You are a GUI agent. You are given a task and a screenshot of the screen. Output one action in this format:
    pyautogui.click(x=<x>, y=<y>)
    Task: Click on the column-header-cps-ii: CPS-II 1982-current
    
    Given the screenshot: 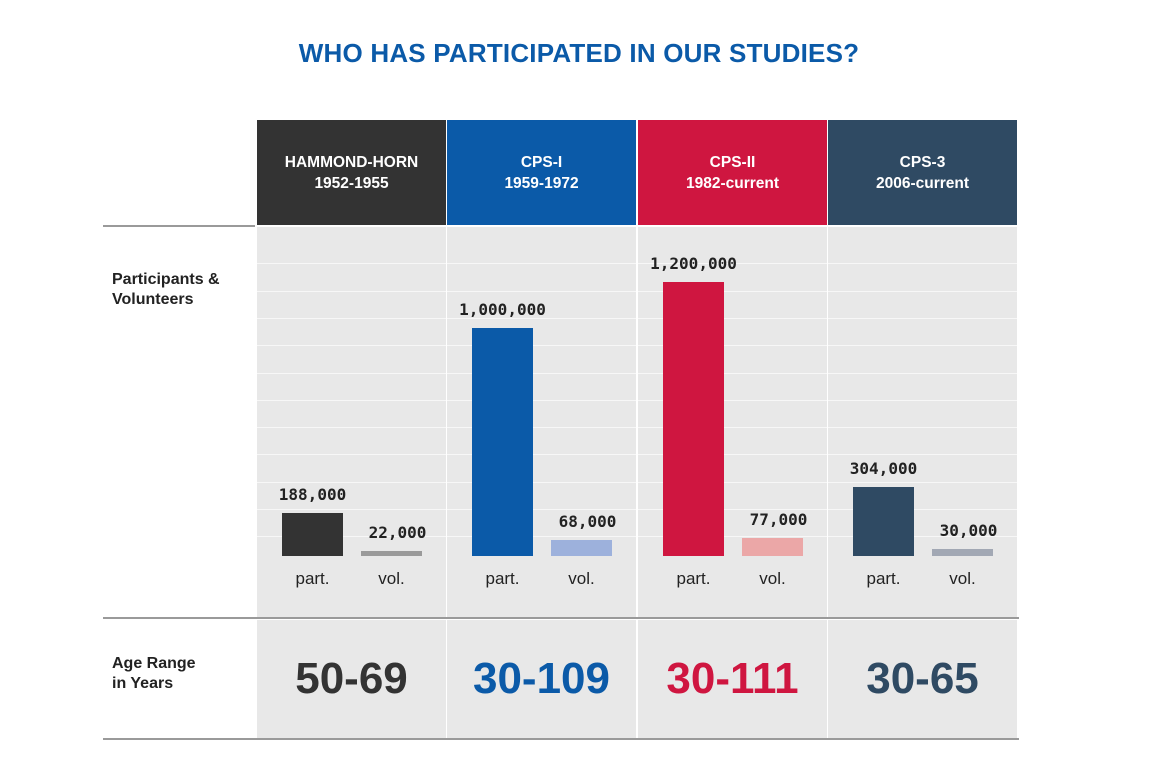 What is the action you would take?
    pyautogui.click(x=732, y=172)
    